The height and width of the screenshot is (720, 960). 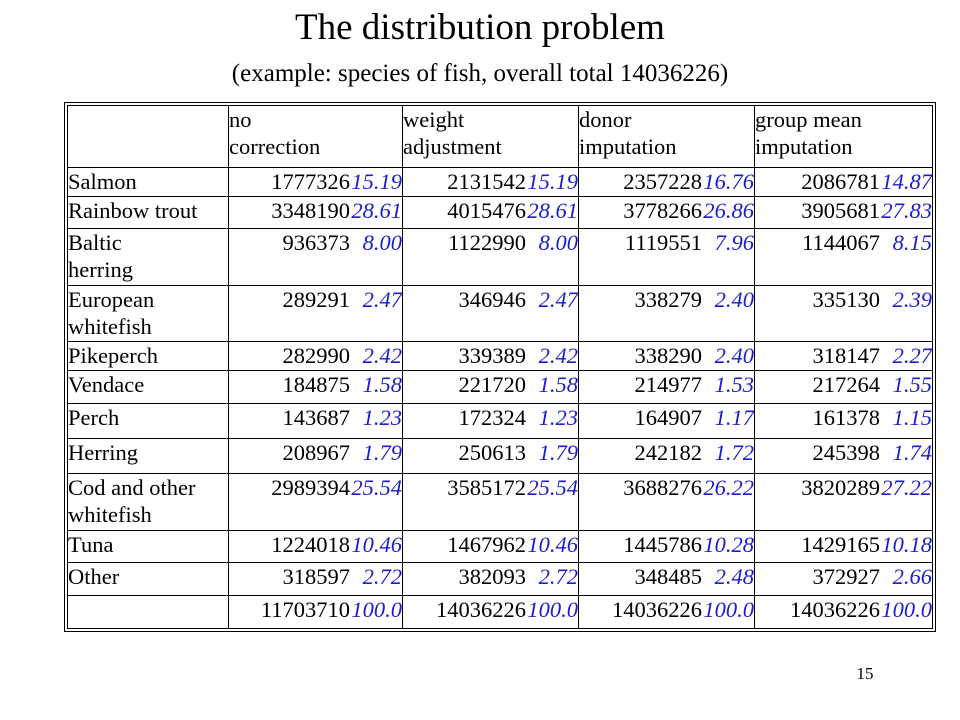 I want to click on percent-value: 2.39, so click(x=912, y=299).